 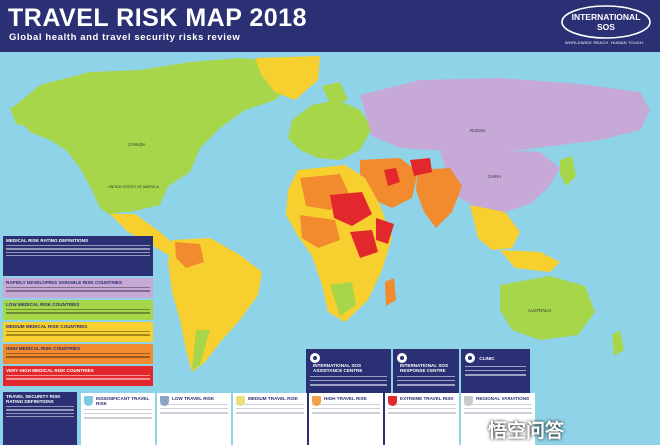 I want to click on security-regional-label: REGIONAL VARIATIONS, so click(x=503, y=398).